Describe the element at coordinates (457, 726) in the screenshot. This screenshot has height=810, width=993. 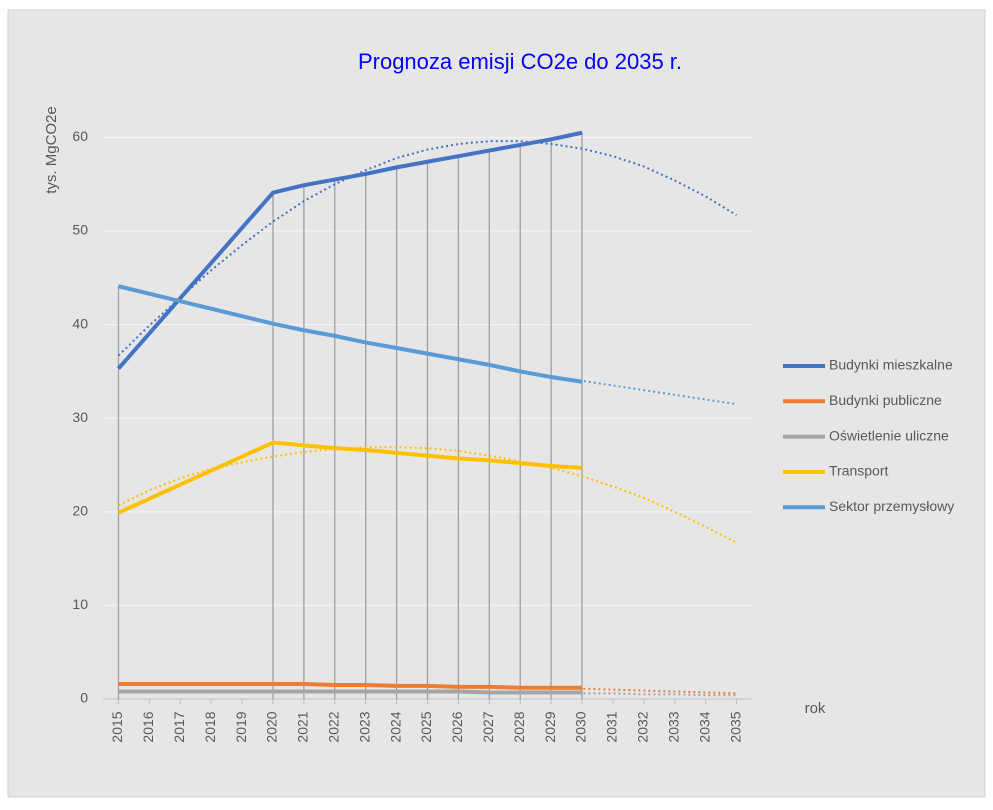
I see `x-tick-label: 2026` at that location.